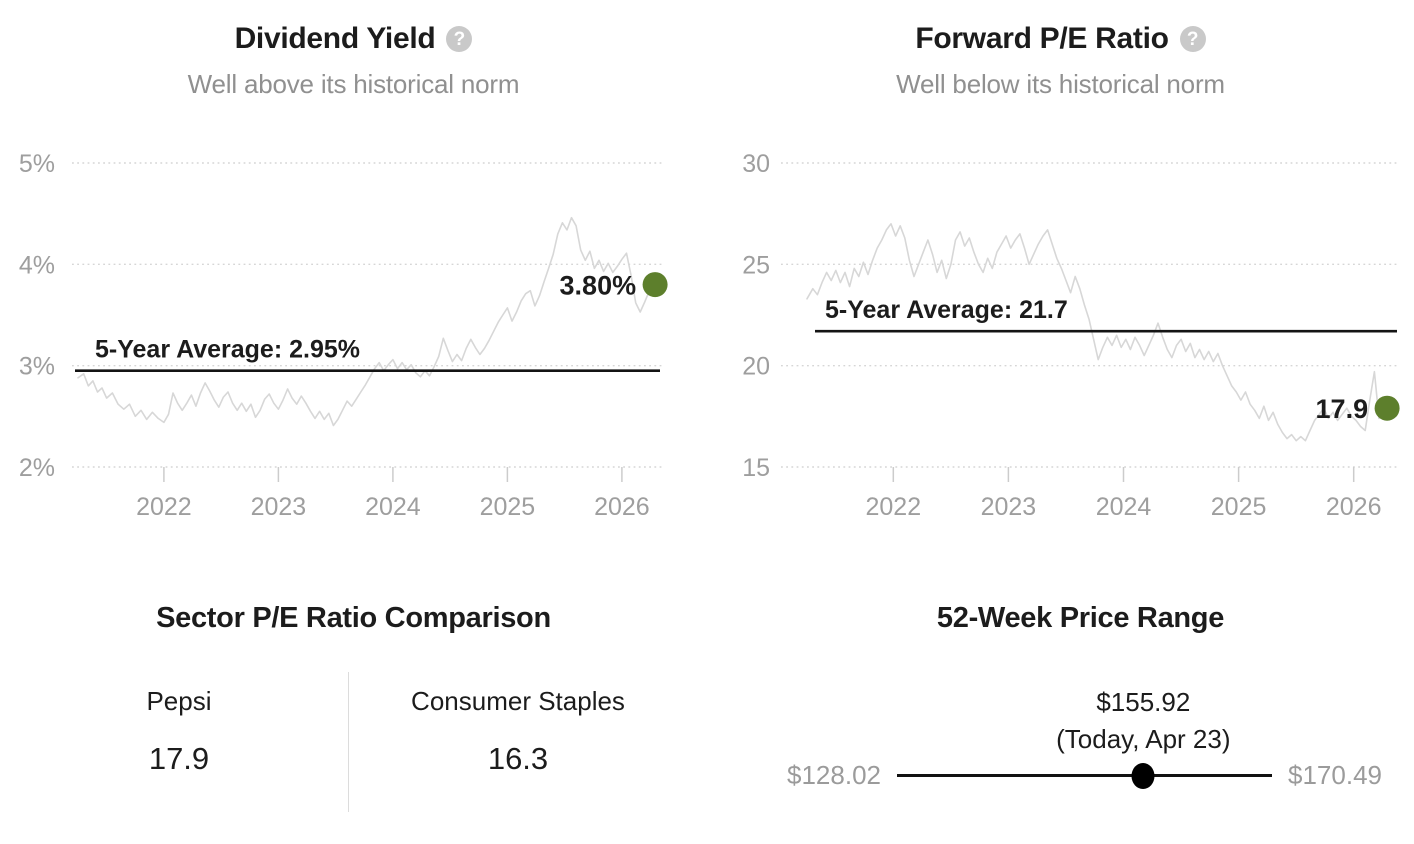 Image resolution: width=1414 pixels, height=844 pixels. I want to click on price-range-row: $128.02 $155.92 (Today, Apr 23) $170.49, so click(1095, 739).